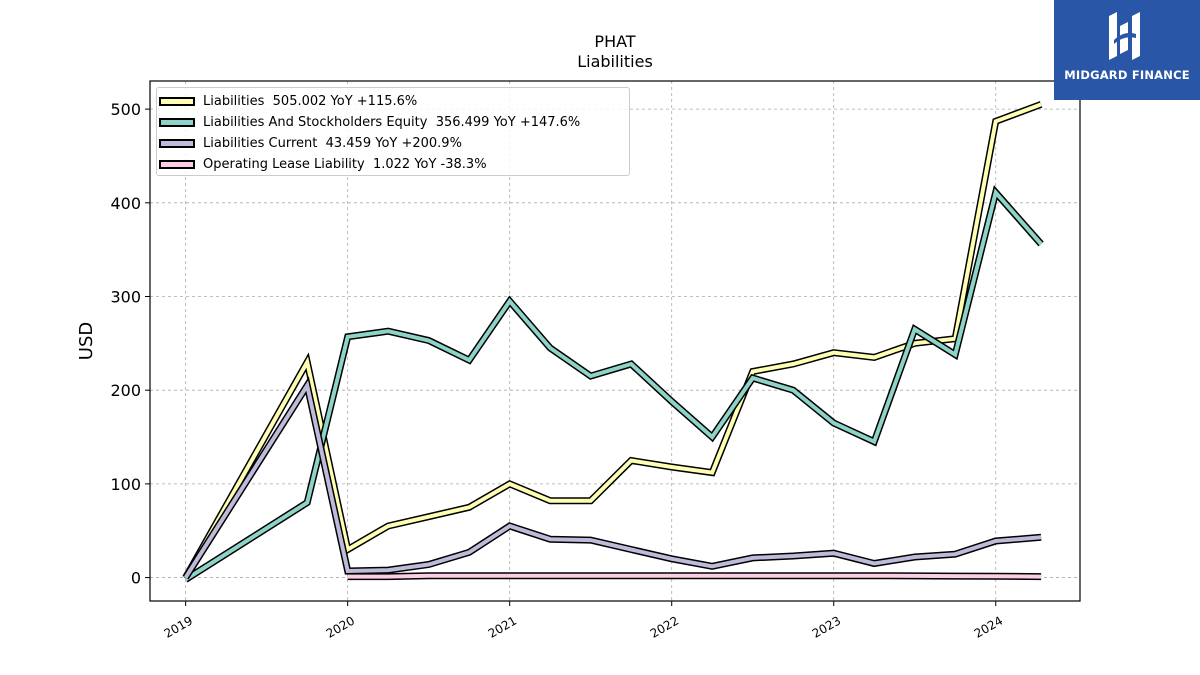 The height and width of the screenshot is (675, 1200). Describe the element at coordinates (177, 101) in the screenshot. I see `legend-swatch-liabilities` at that location.